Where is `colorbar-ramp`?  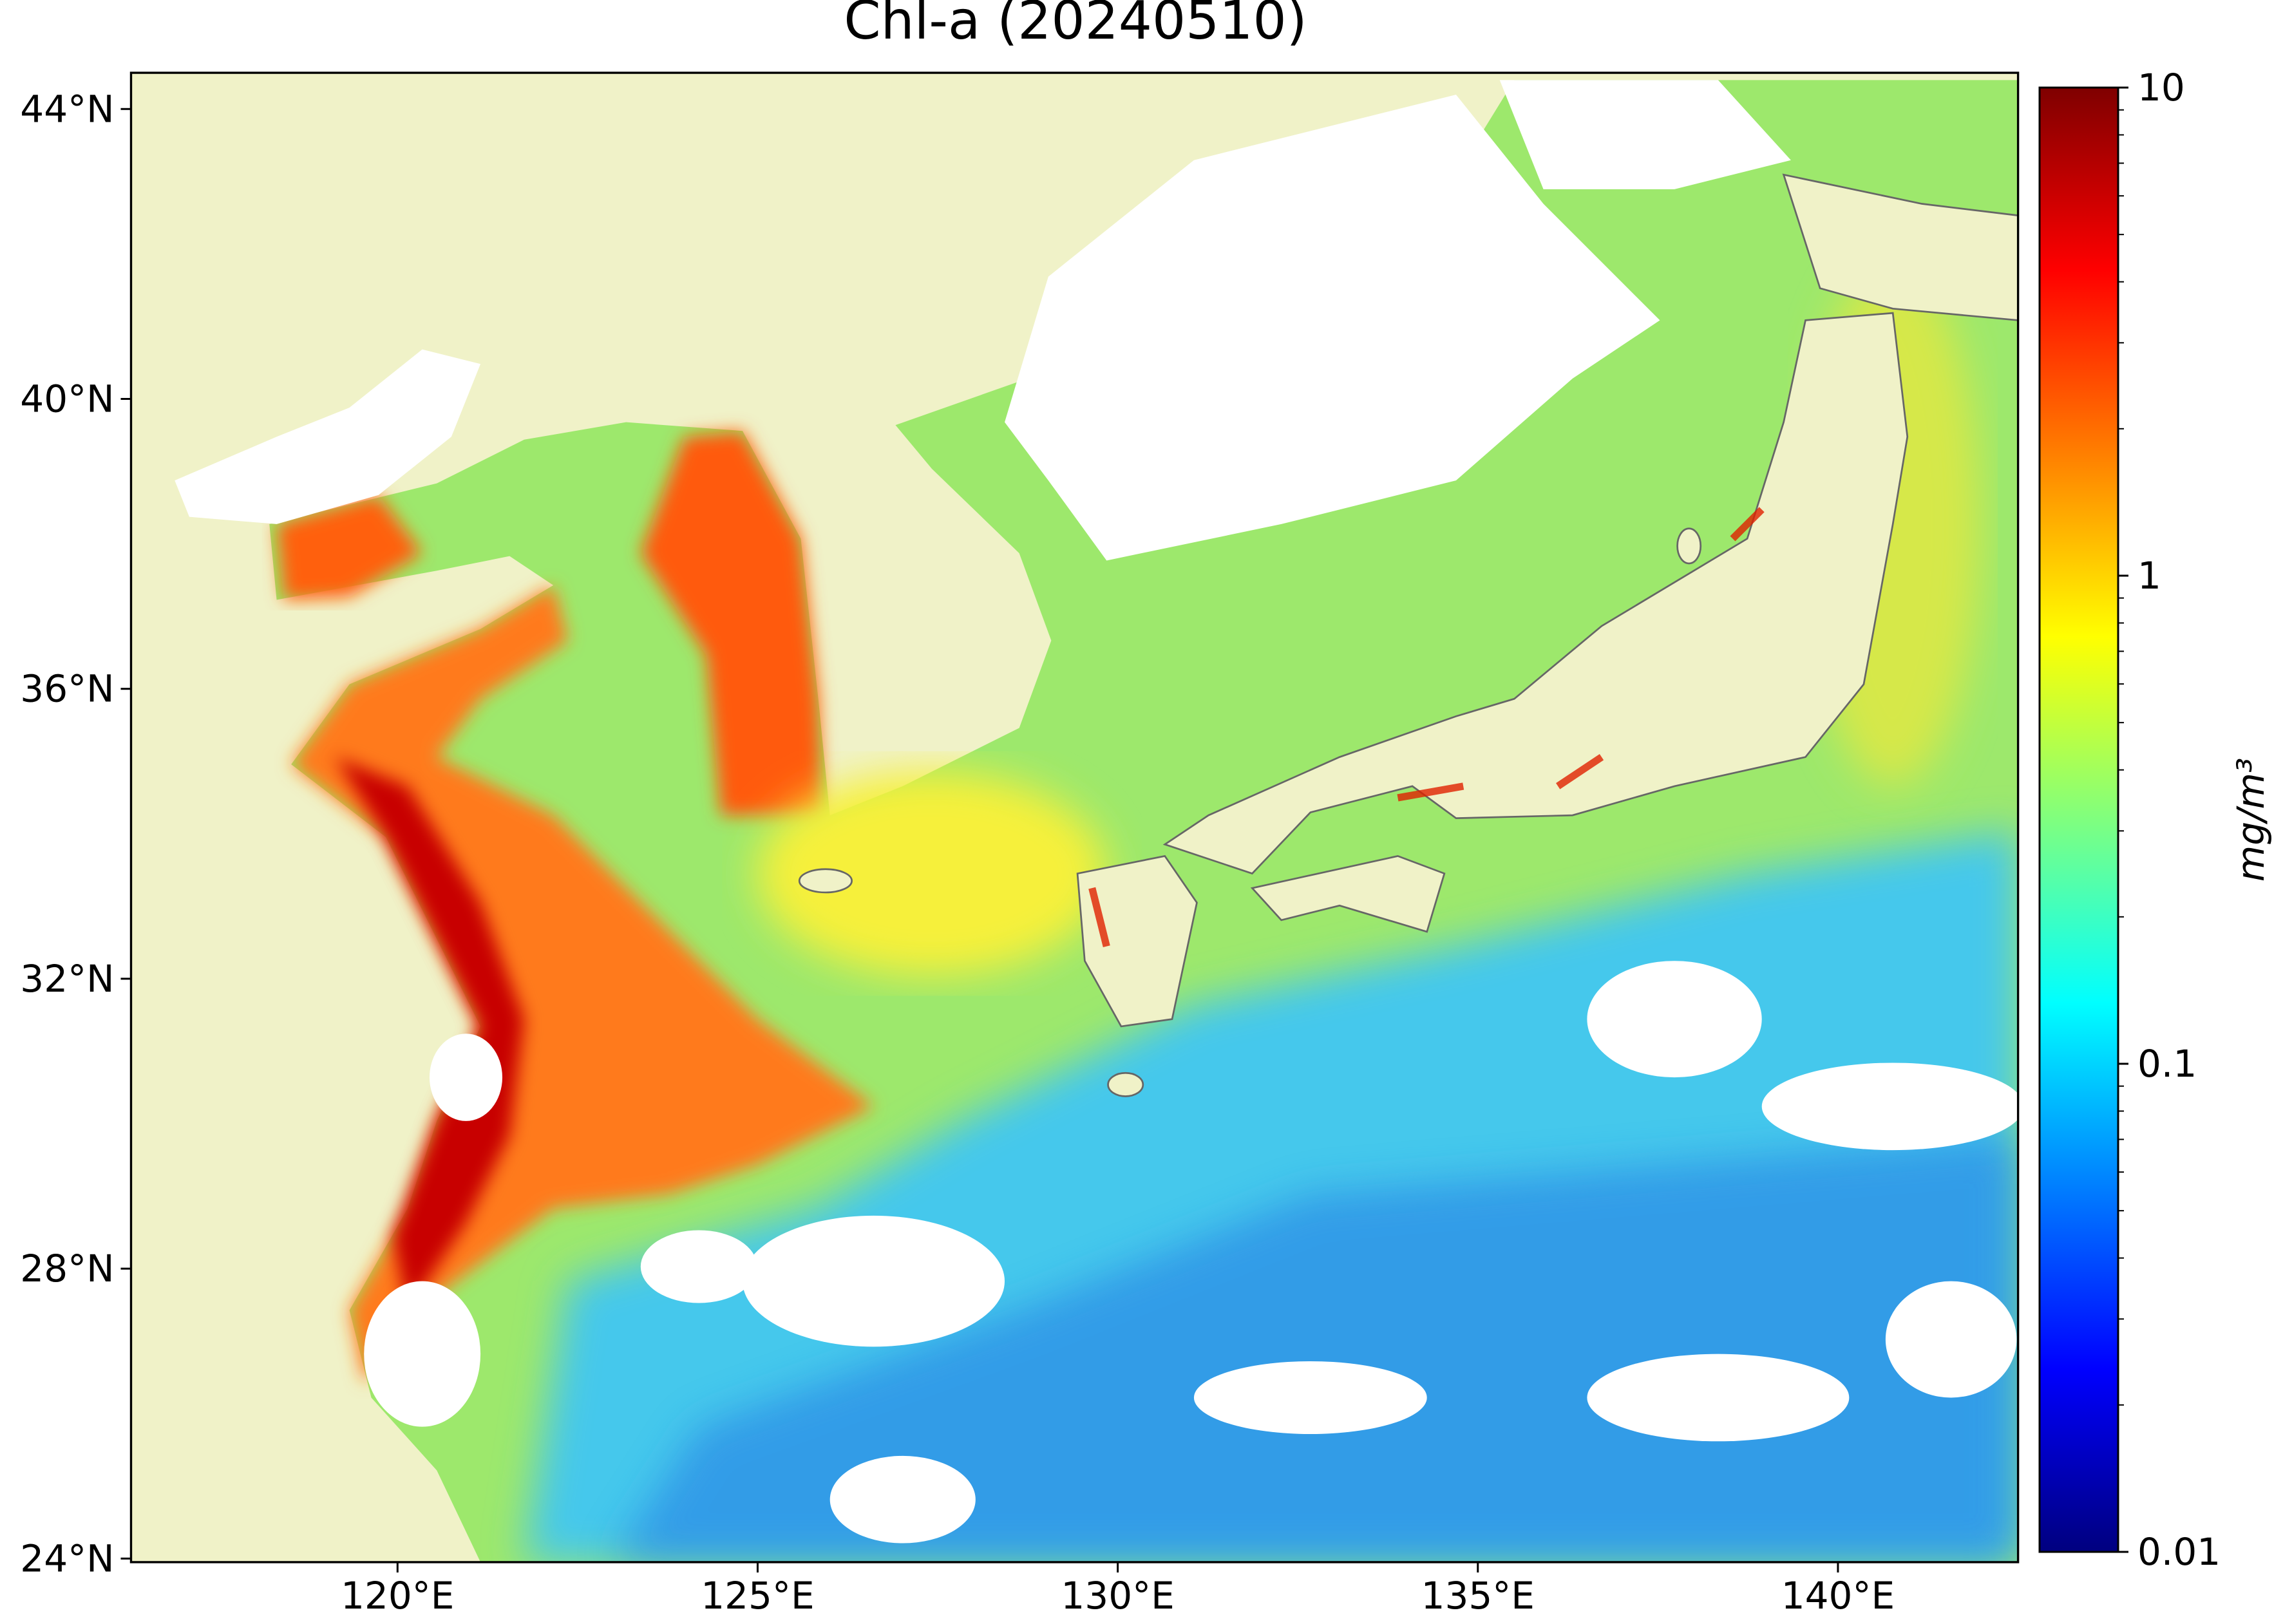
colorbar-ramp is located at coordinates (2078, 820).